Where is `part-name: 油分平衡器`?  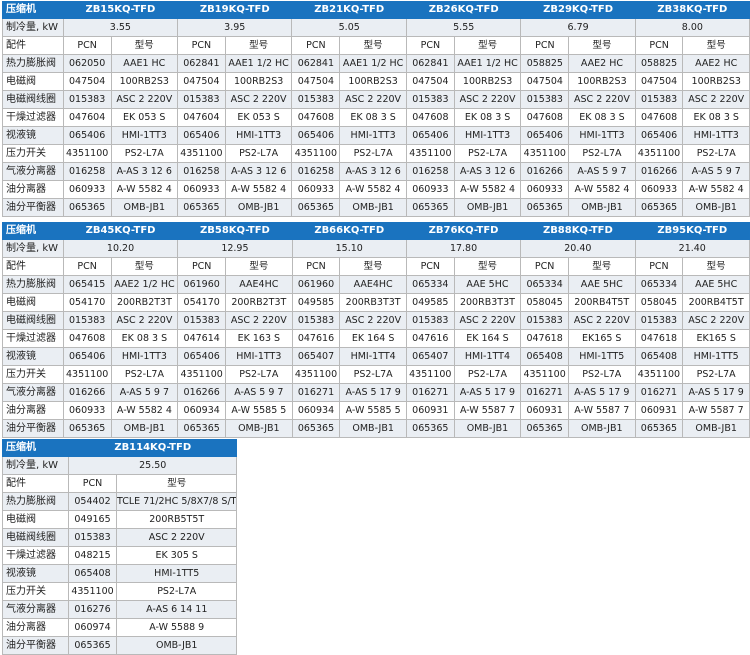
part-name: 油分平衡器 is located at coordinates (33, 207).